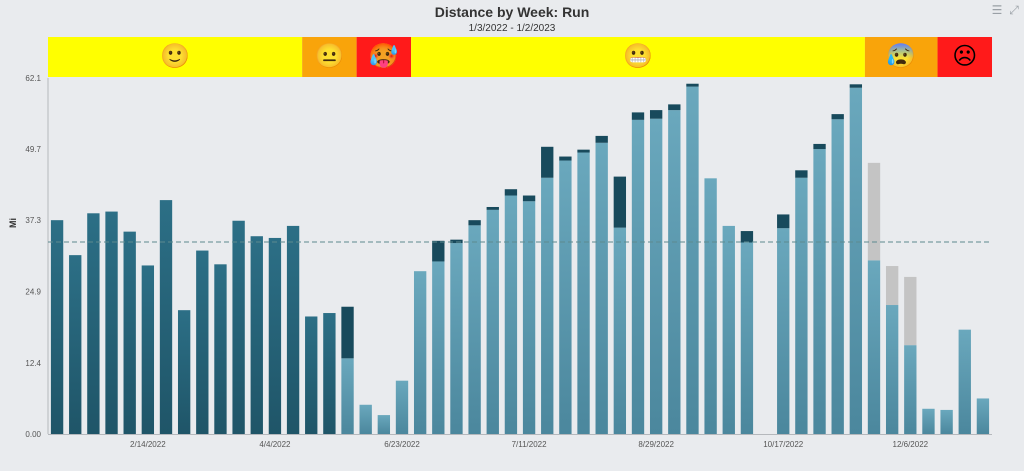  What do you see at coordinates (783, 444) in the screenshot?
I see `x-tick-5: 10/17/2022` at bounding box center [783, 444].